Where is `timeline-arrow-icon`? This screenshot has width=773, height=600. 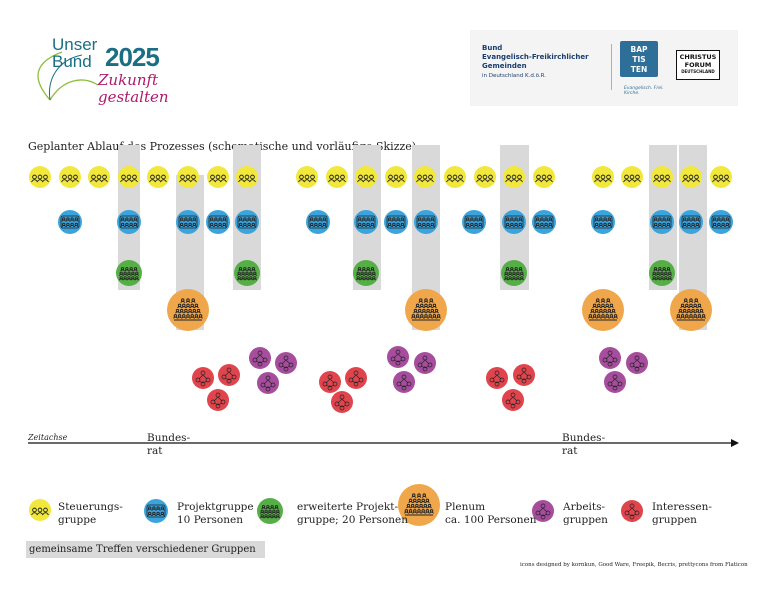
timeline-arrow-icon is located at coordinates (735, 443).